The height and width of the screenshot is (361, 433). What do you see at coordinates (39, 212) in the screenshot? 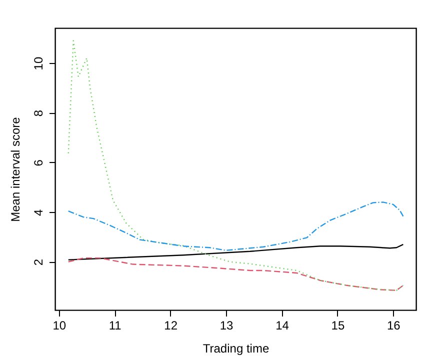
I see `y-tick-label: 4` at bounding box center [39, 212].